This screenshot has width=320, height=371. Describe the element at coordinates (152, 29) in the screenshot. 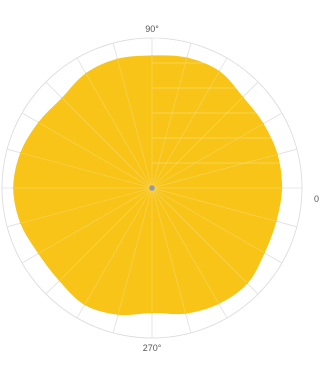

I see `angular-tick-label: 90°` at that location.